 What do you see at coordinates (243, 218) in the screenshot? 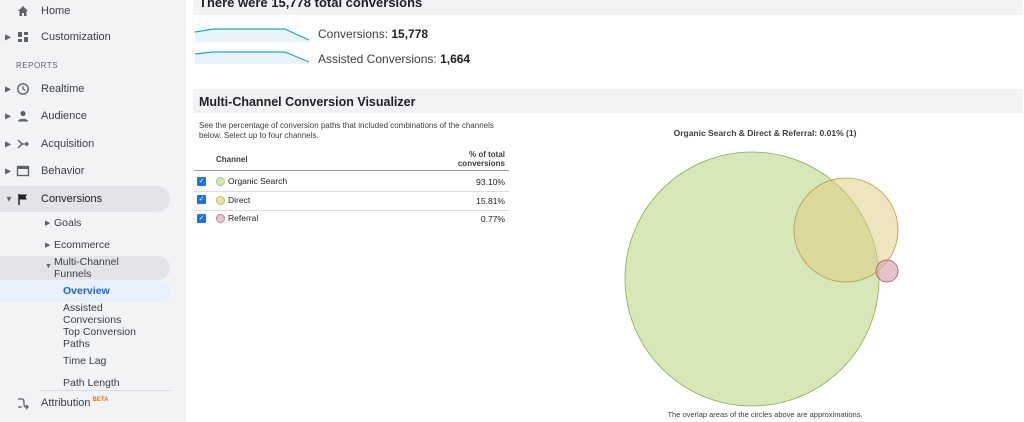
I see `referral-name: Referral` at bounding box center [243, 218].